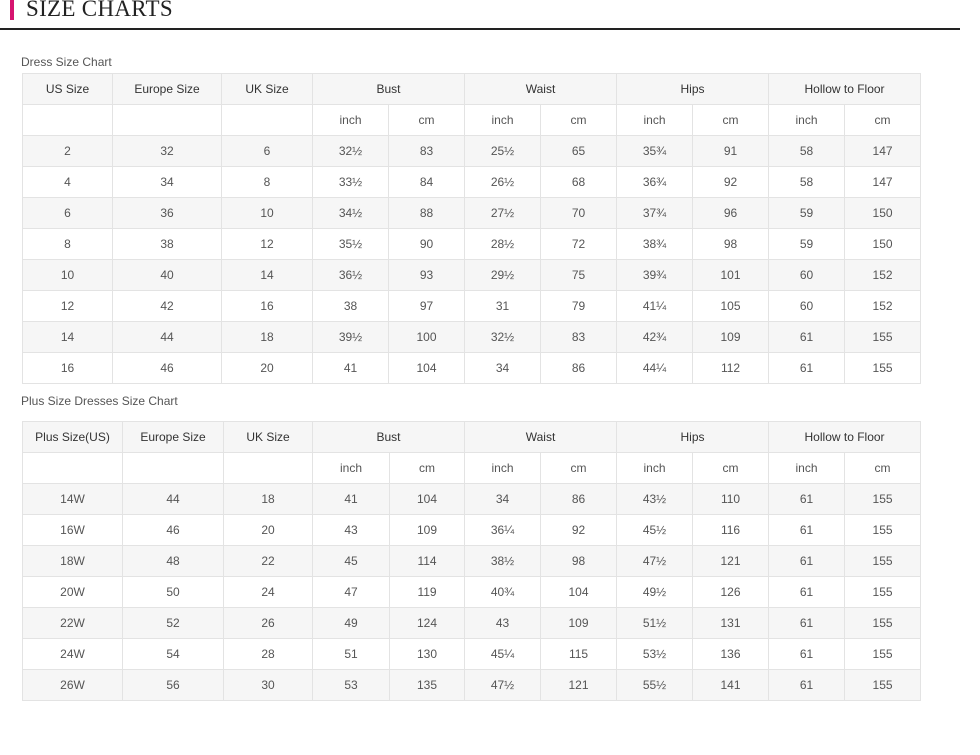 Image resolution: width=980 pixels, height=755 pixels. Describe the element at coordinates (72, 561) in the screenshot. I see `table-cell: 18W` at that location.